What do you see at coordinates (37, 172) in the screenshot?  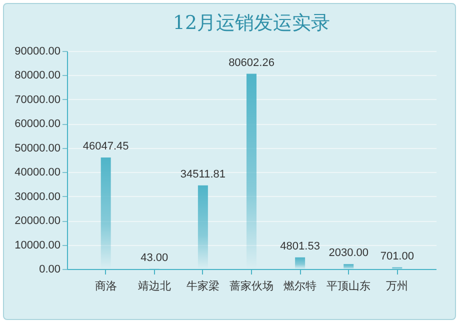 I see `y-tick-label: 40000.00` at bounding box center [37, 172].